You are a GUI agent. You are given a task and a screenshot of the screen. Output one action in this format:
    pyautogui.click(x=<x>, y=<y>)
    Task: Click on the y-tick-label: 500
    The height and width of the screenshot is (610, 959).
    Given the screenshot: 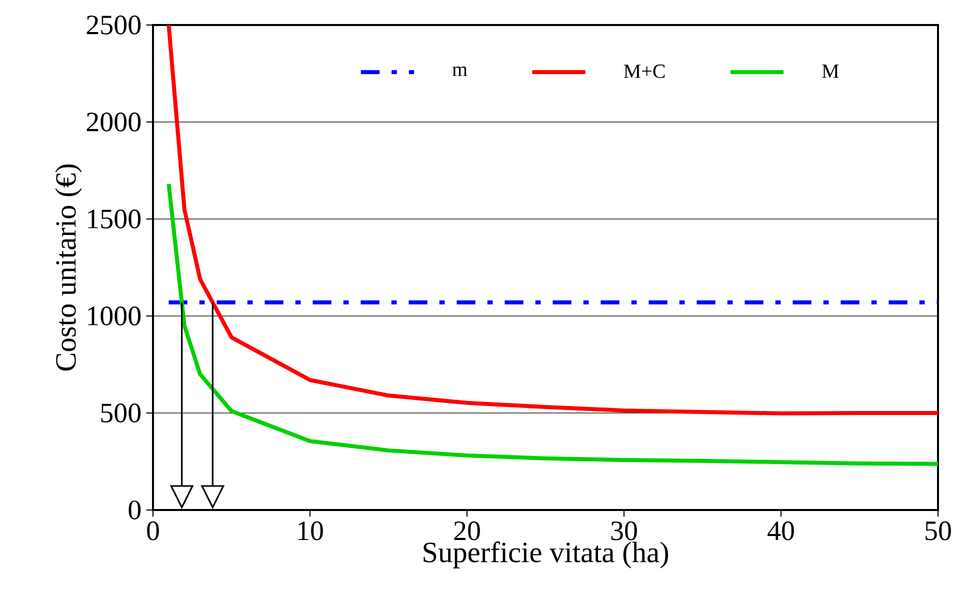 What is the action you would take?
    pyautogui.click(x=121, y=413)
    